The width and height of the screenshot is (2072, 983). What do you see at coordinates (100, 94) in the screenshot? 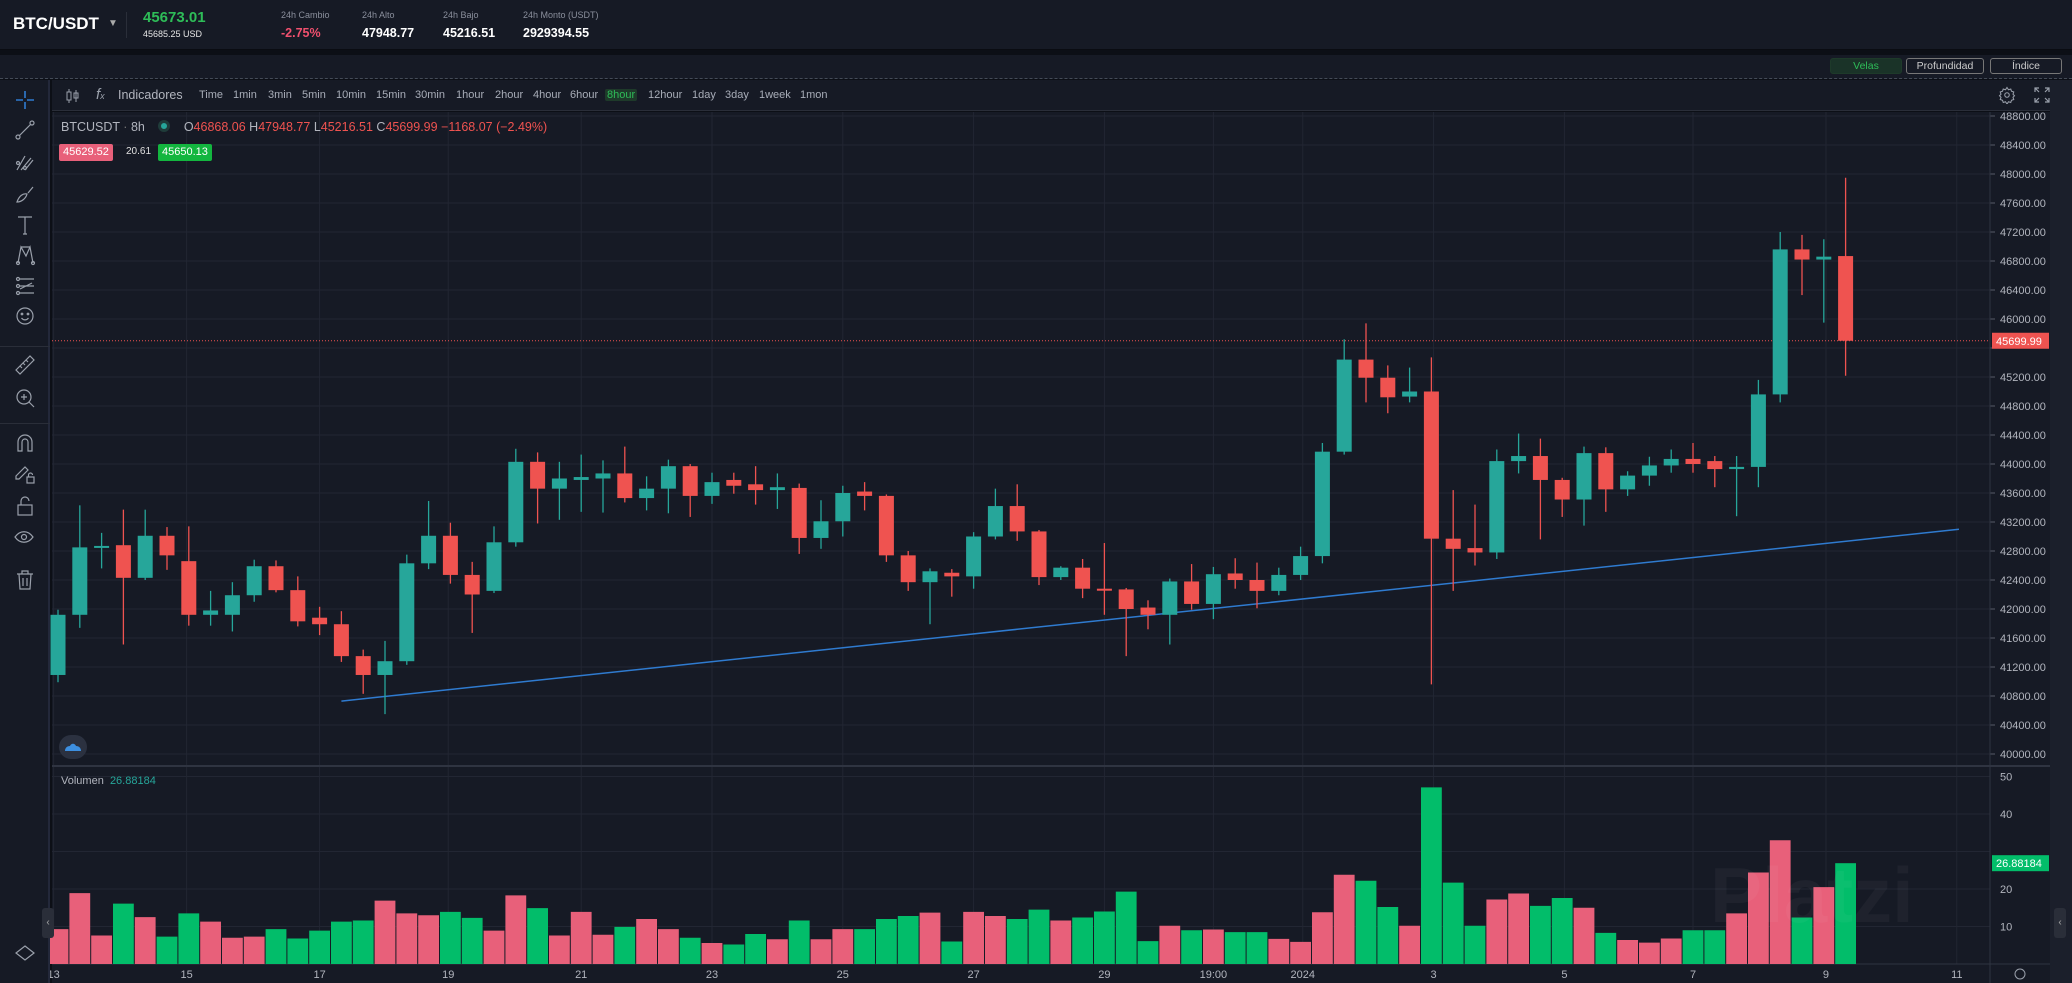
I see `indicators-icon: fx` at bounding box center [100, 94].